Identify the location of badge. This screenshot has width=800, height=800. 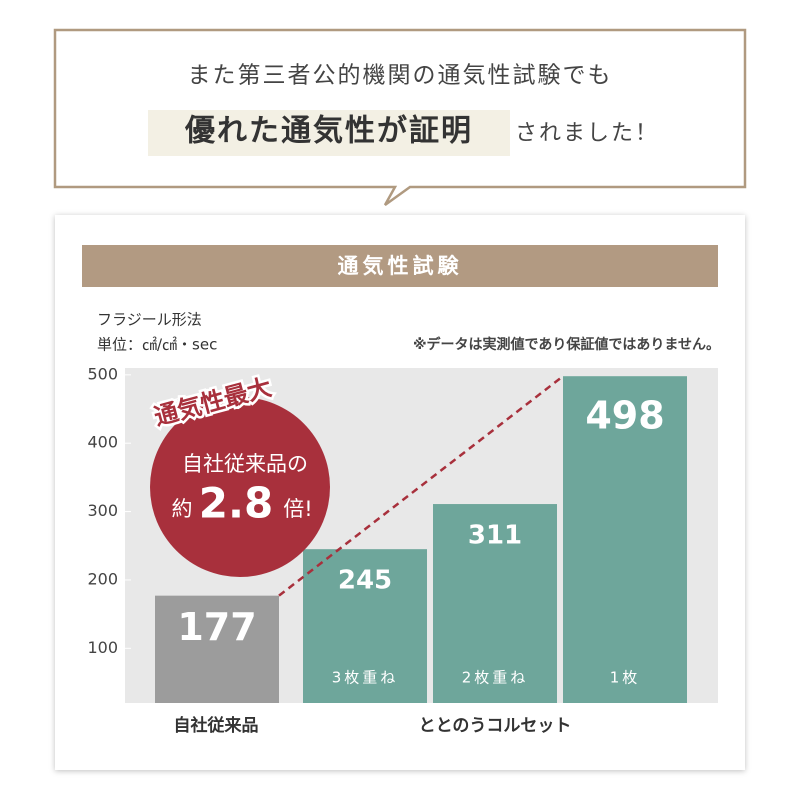
(240, 487).